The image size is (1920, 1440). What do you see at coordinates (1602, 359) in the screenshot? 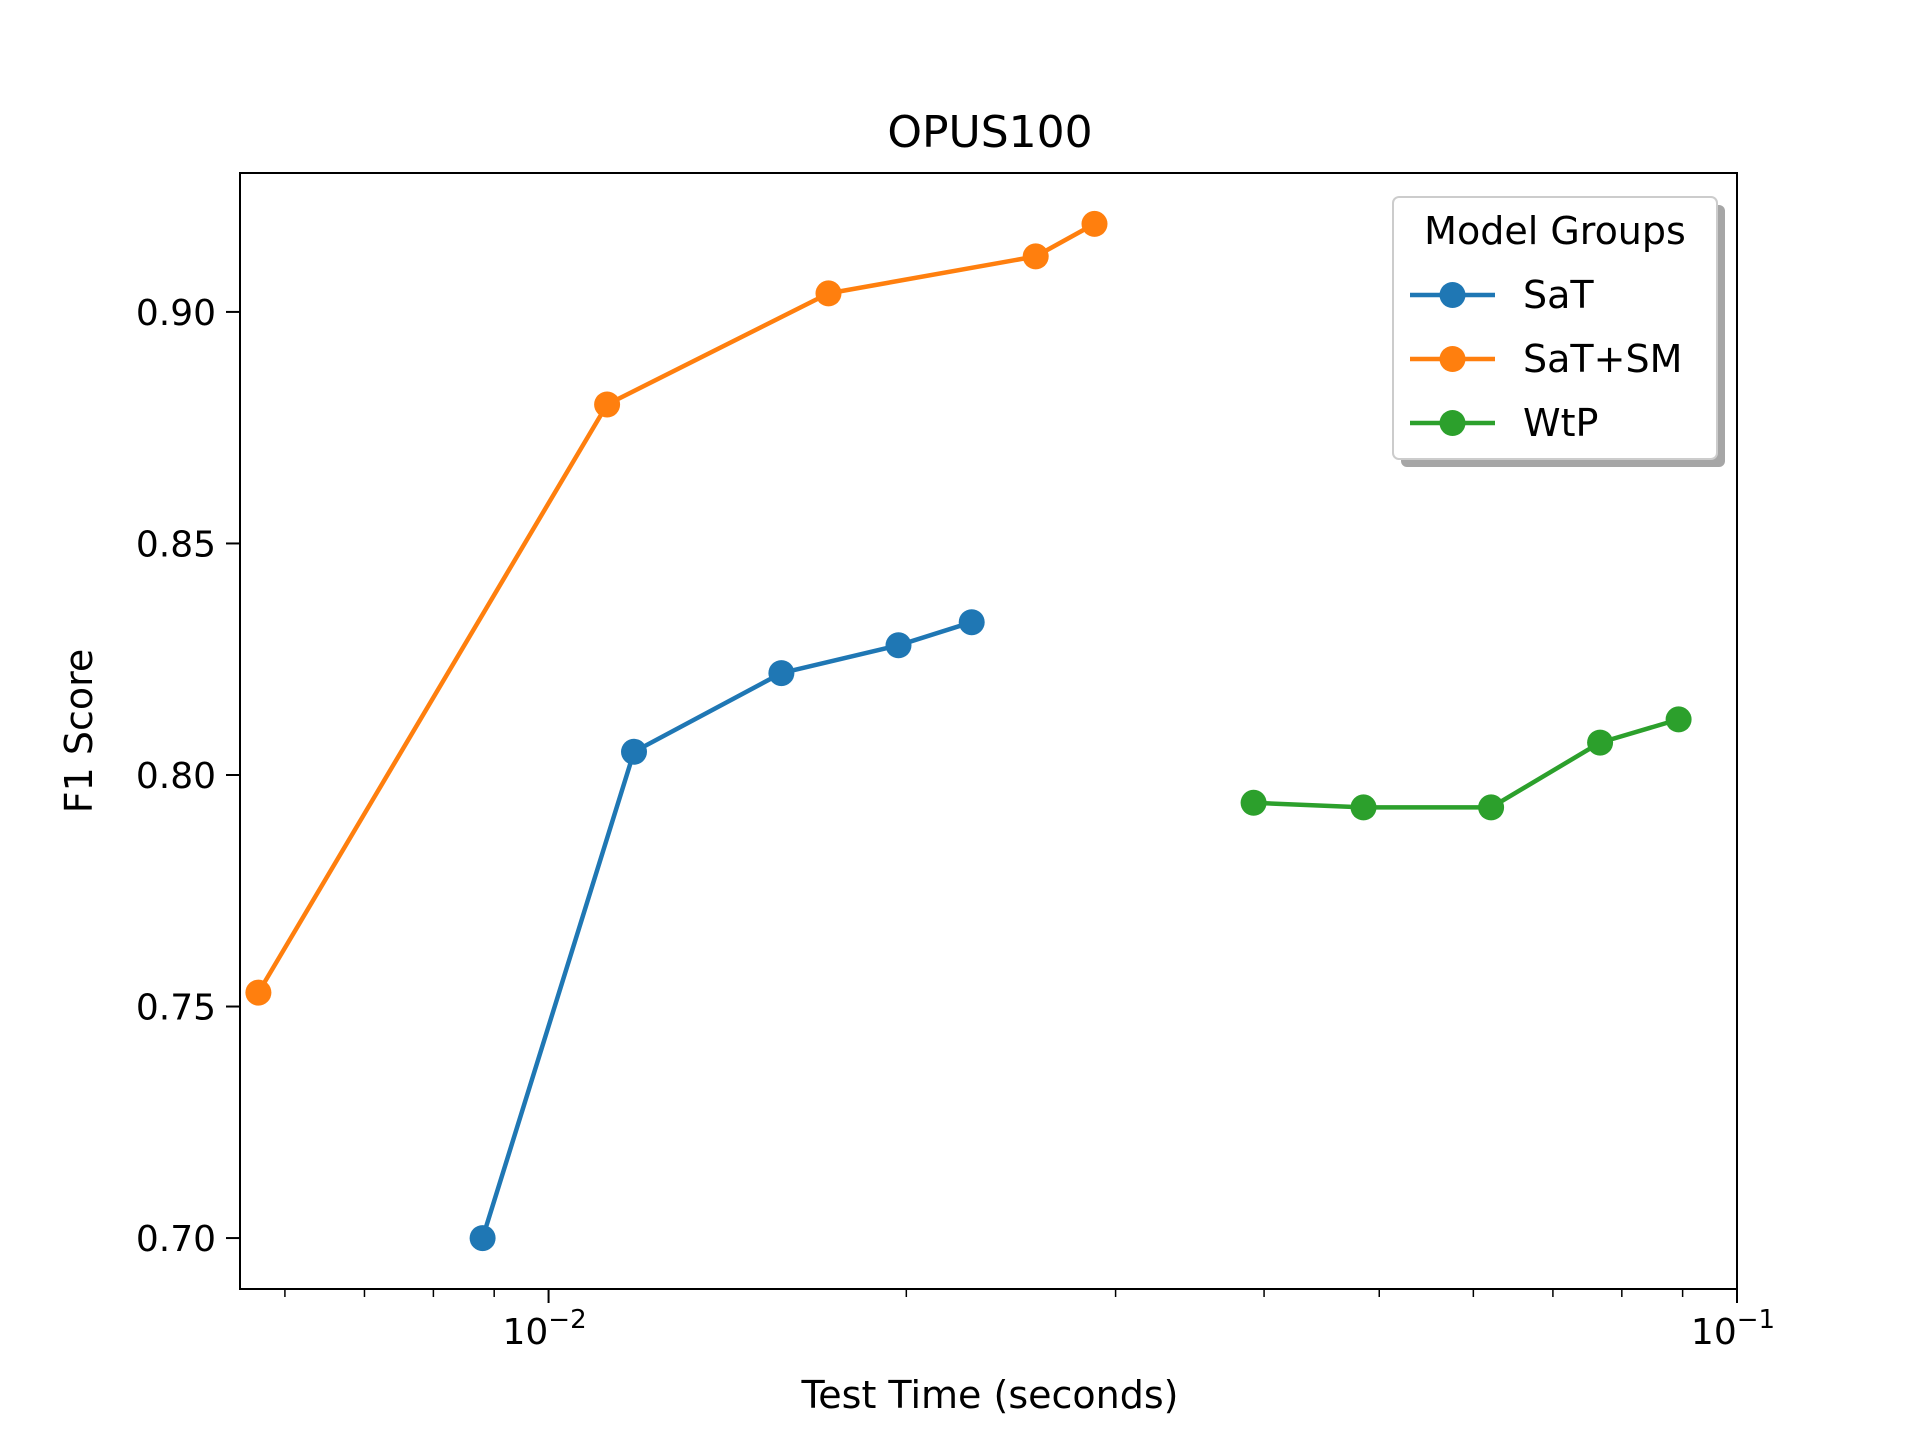
I see `legend-label-sat-sm: SaT+SM` at bounding box center [1602, 359].